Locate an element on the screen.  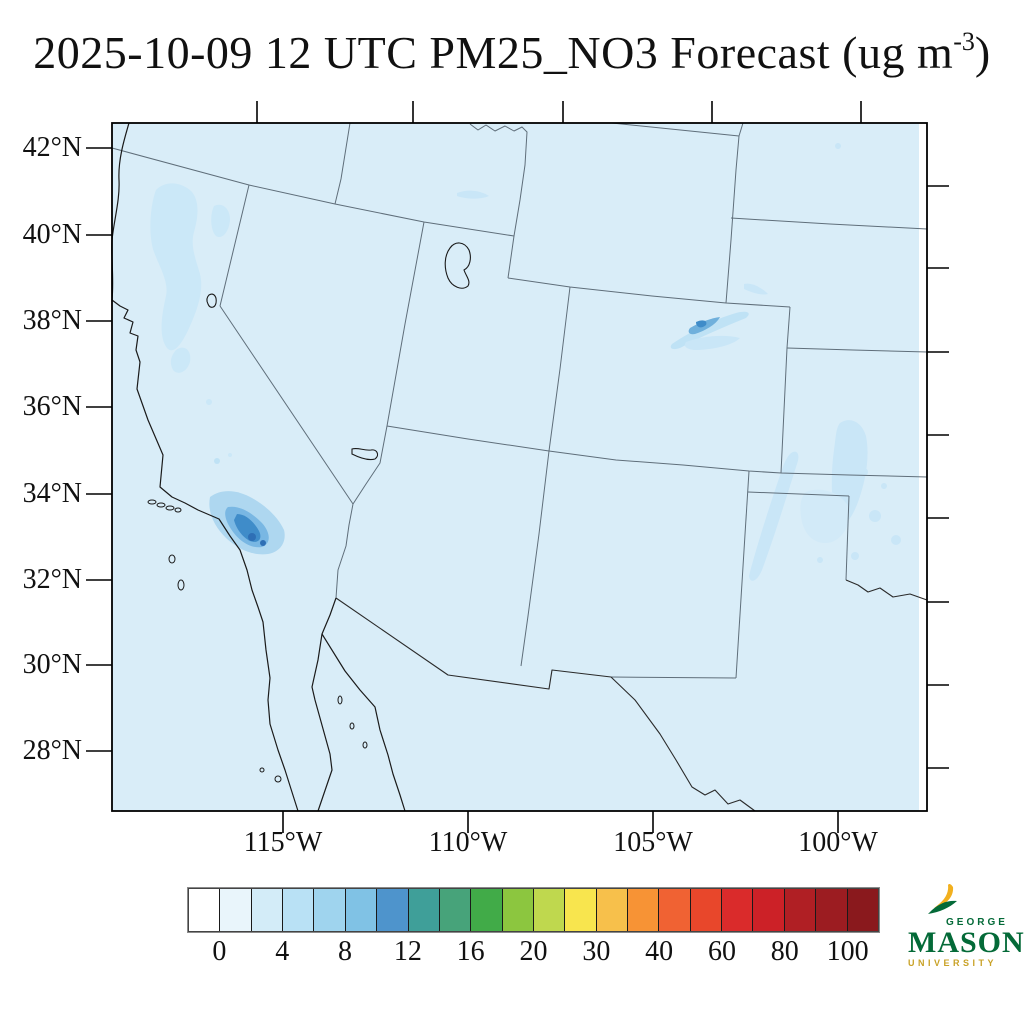
great-salt-lake is located at coordinates (457, 265).